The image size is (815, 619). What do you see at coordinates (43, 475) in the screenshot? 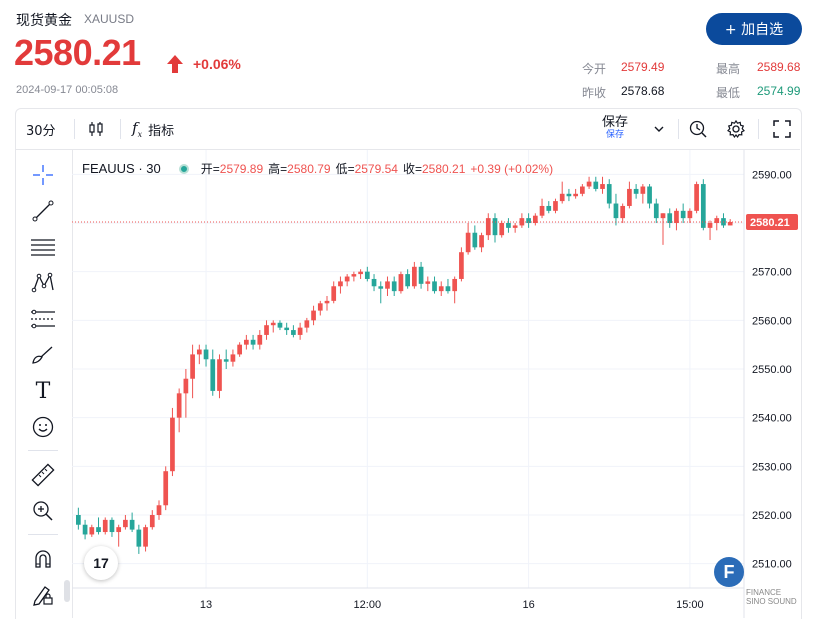
I see `ruler-icon` at bounding box center [43, 475].